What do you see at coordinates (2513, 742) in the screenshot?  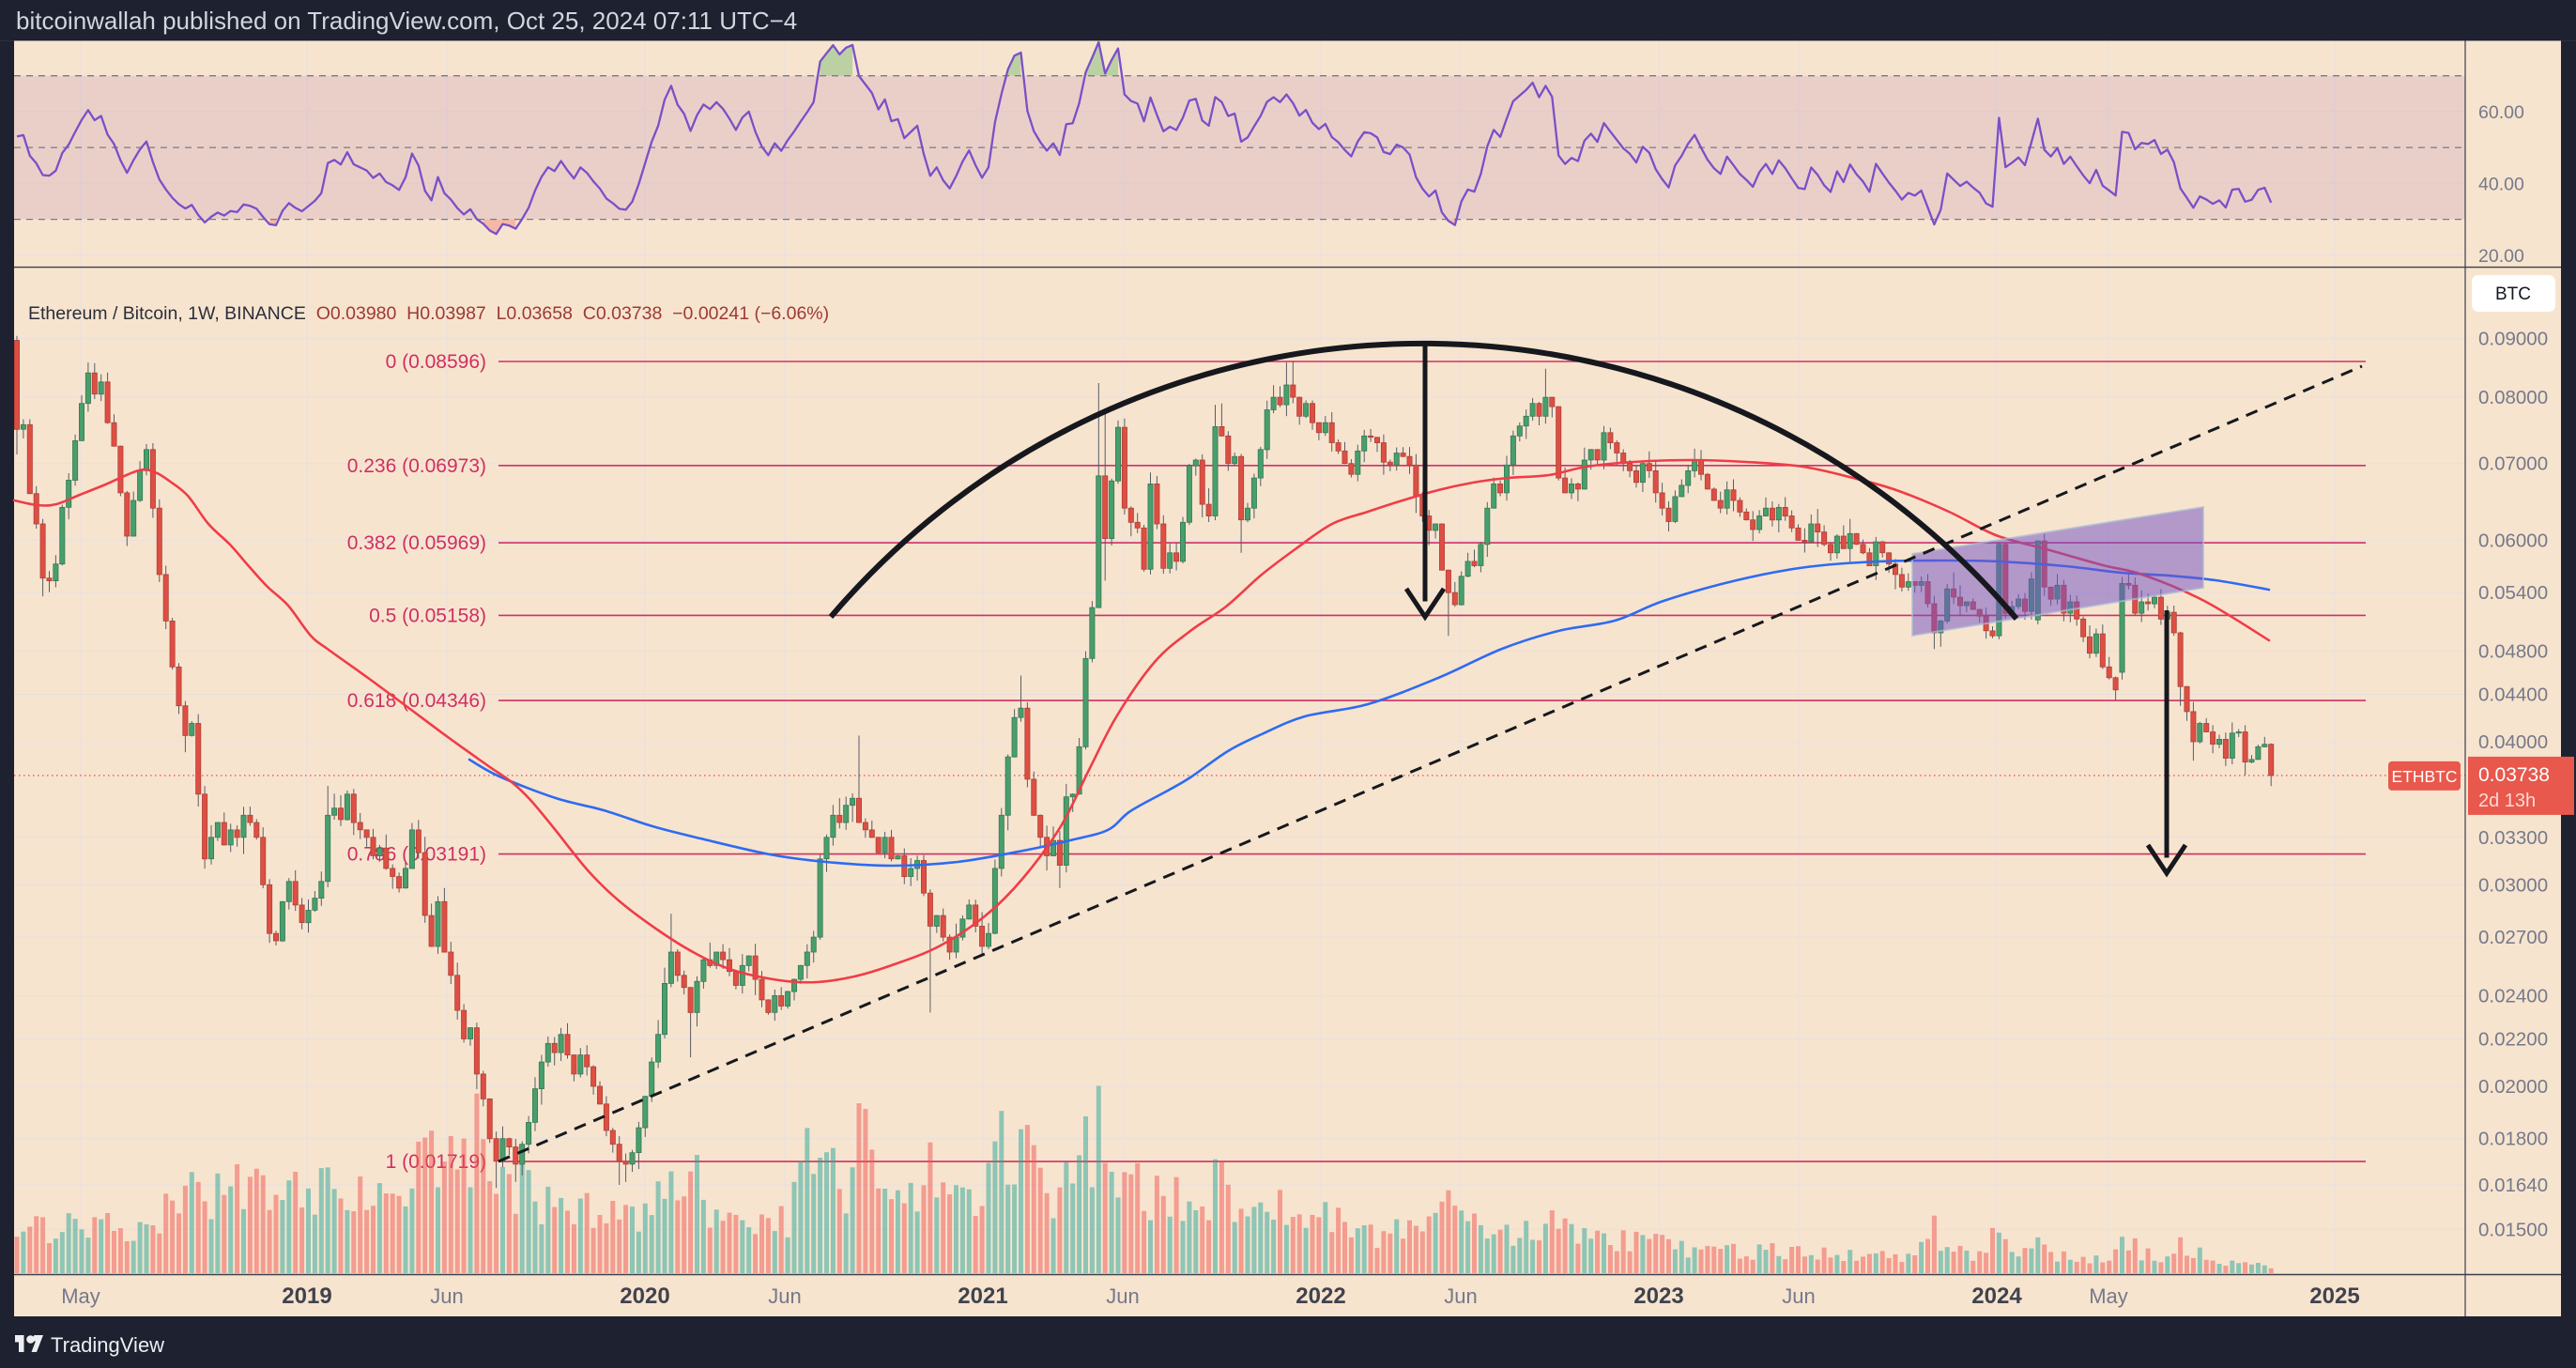 I see `svg-text: 0.04000` at bounding box center [2513, 742].